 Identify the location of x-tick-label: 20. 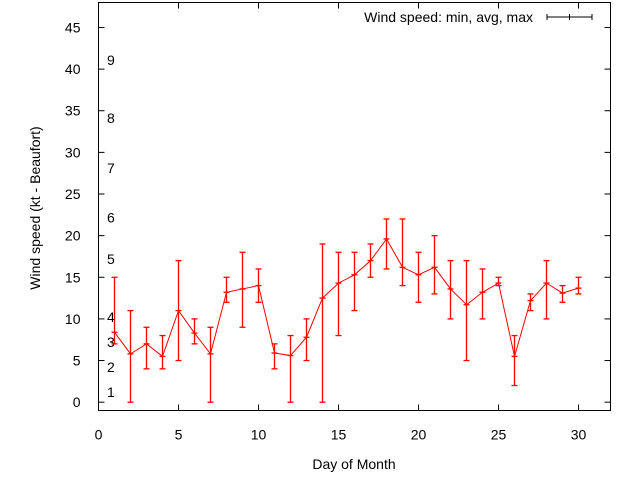
(419, 435).